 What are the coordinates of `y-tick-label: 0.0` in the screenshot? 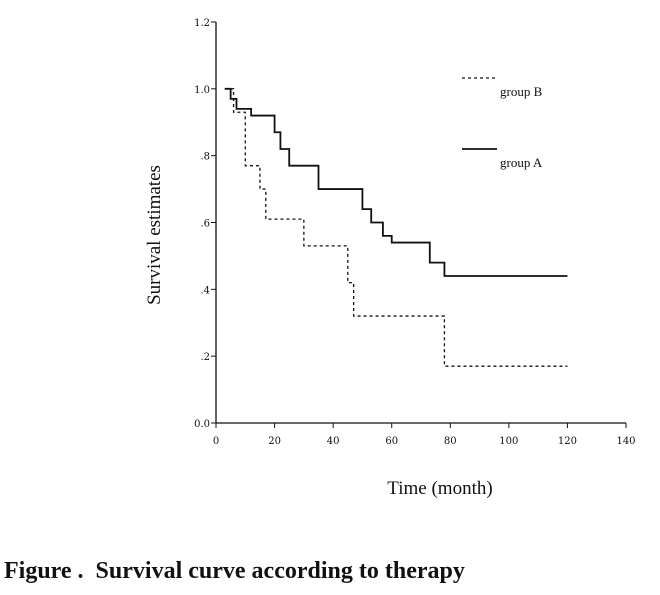 It's located at (202, 424).